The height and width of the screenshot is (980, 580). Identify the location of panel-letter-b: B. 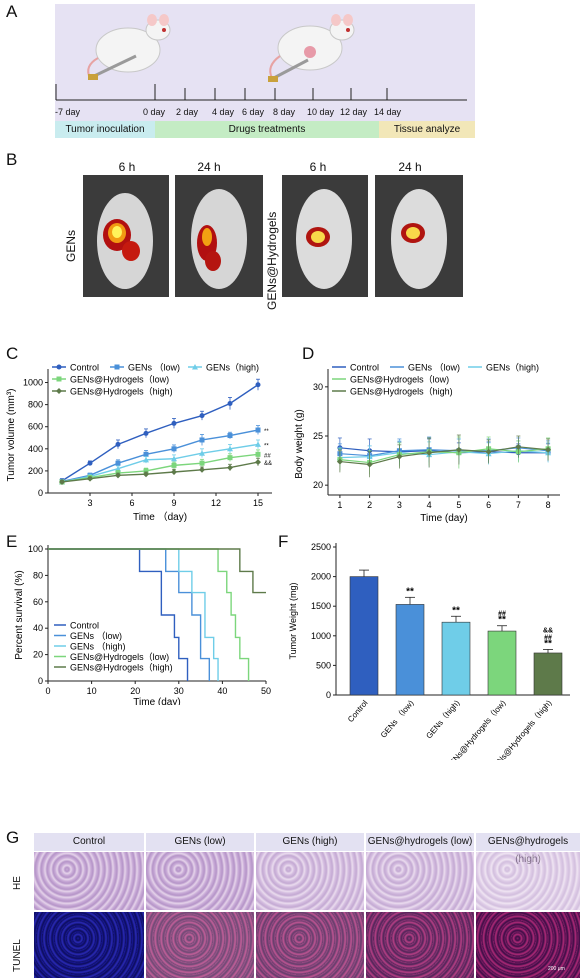
(12, 159).